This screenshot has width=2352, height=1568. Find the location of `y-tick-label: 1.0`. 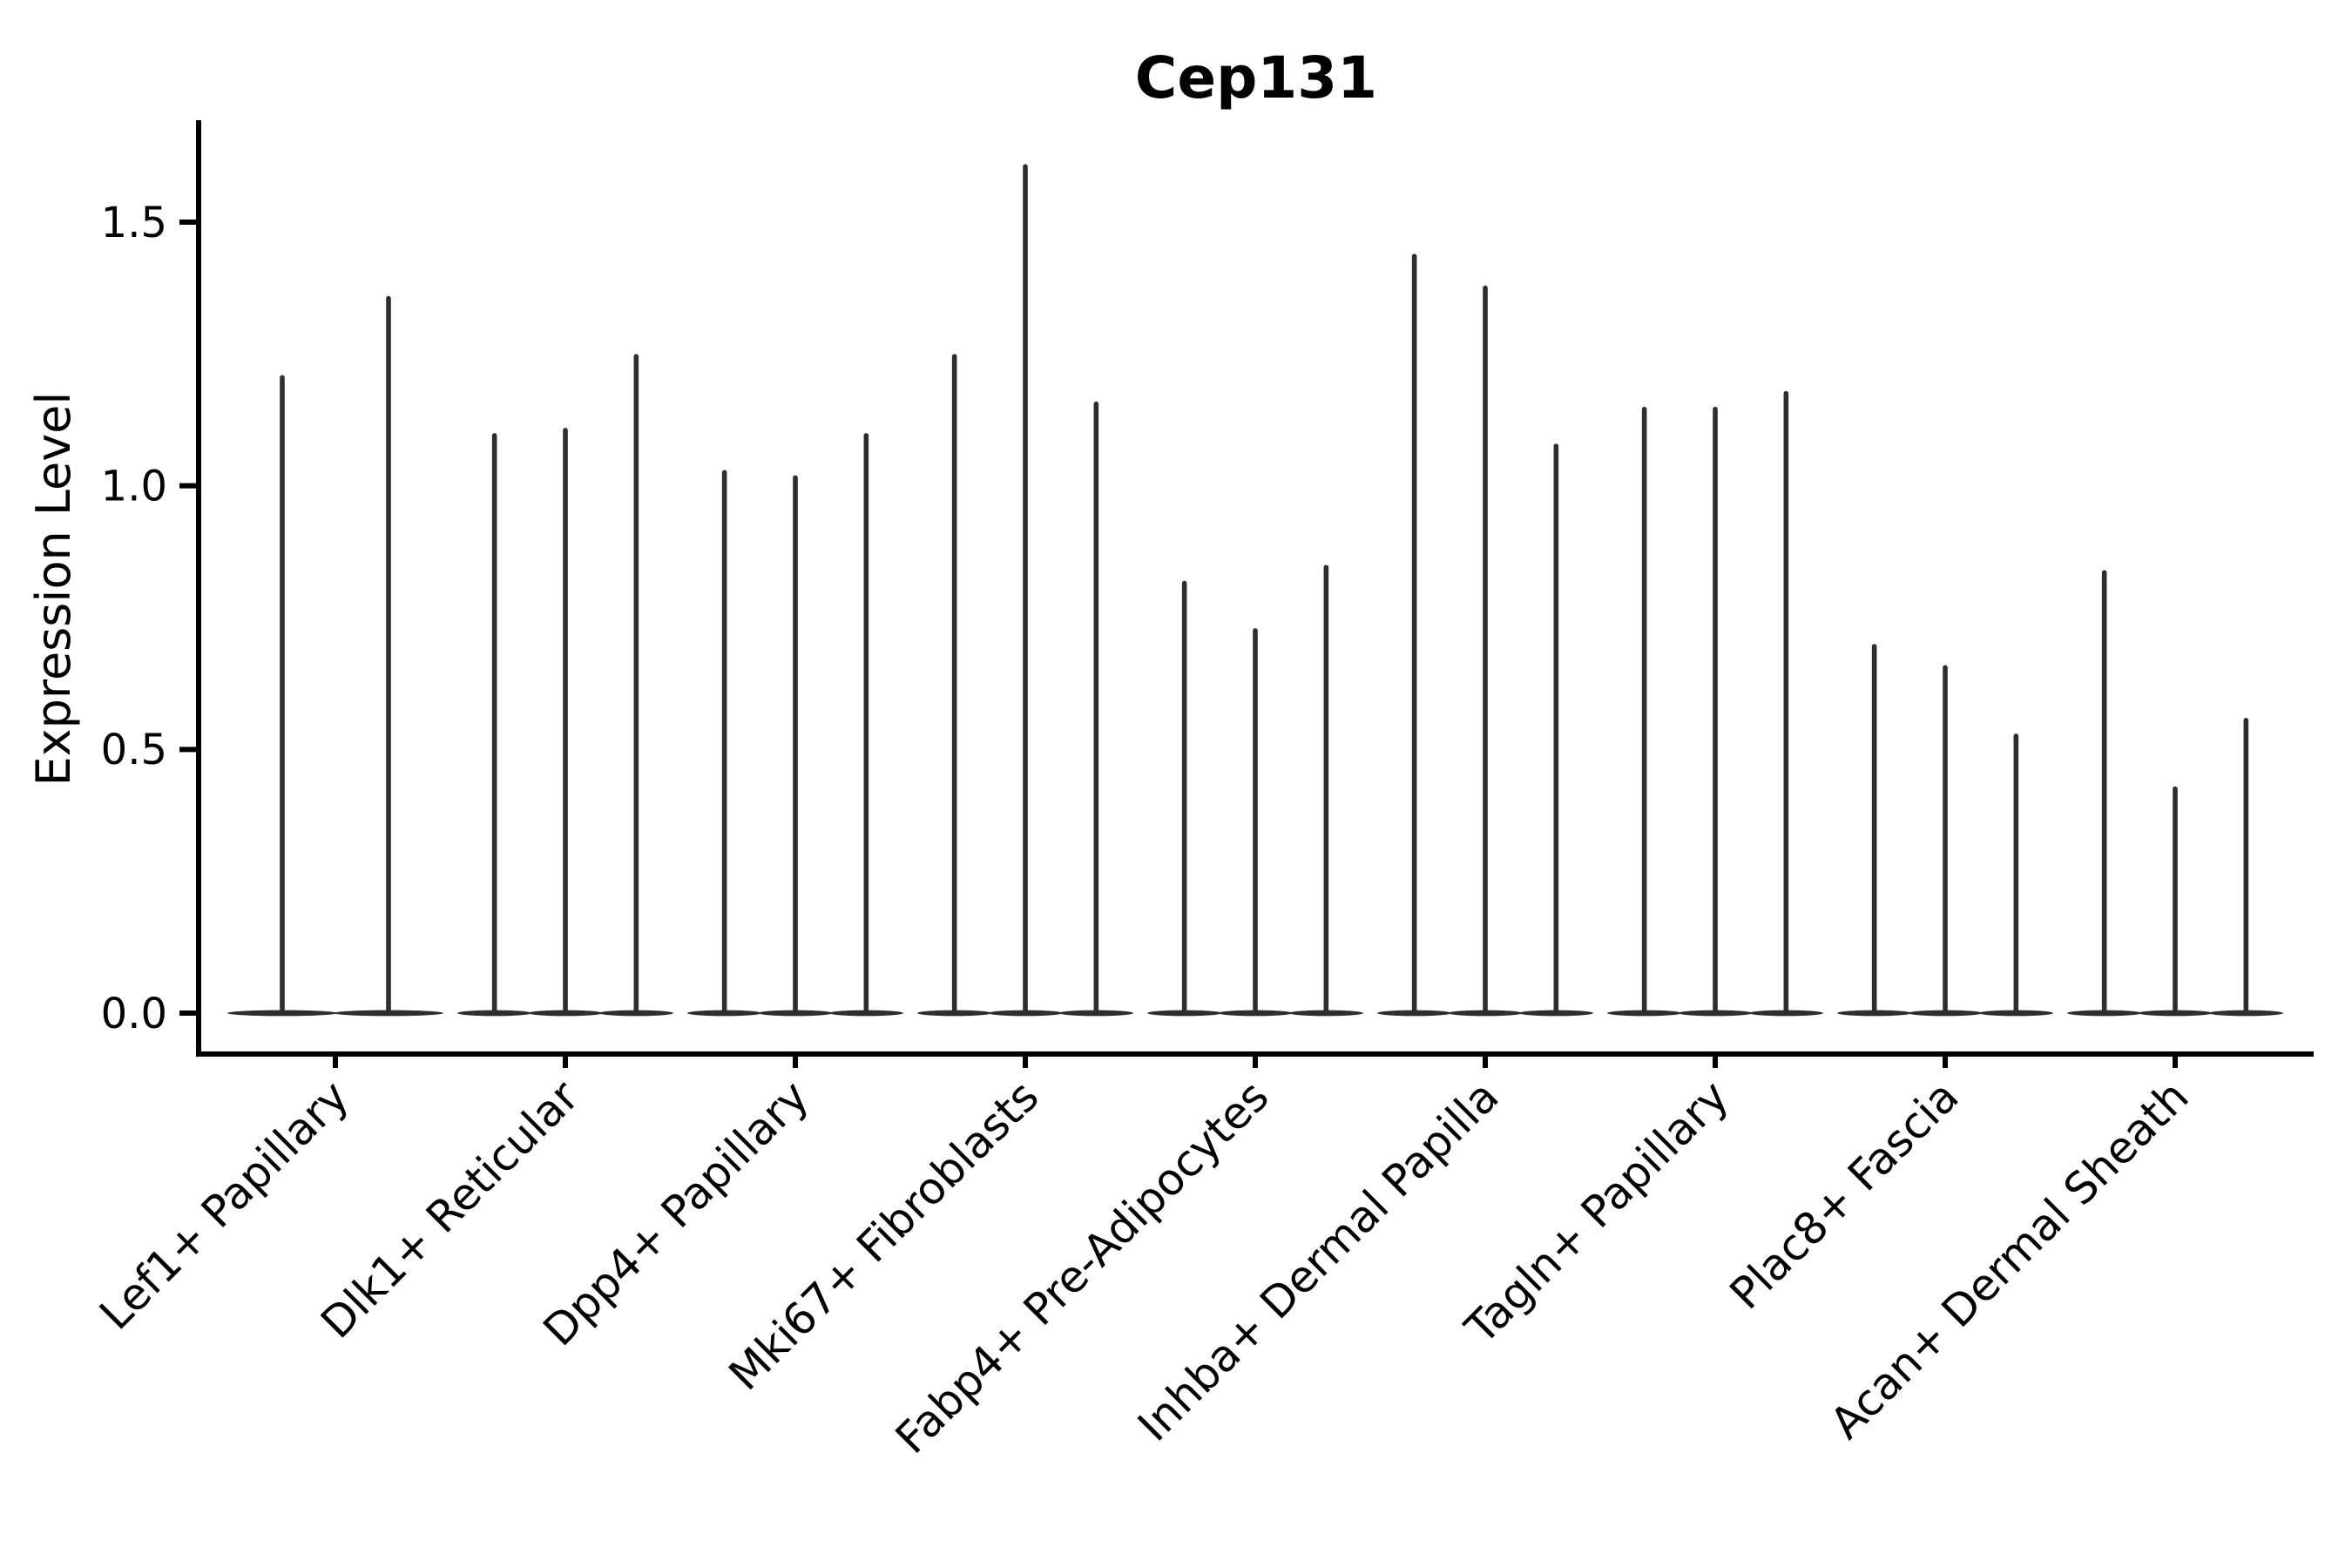

y-tick-label: 1.0 is located at coordinates (134, 486).